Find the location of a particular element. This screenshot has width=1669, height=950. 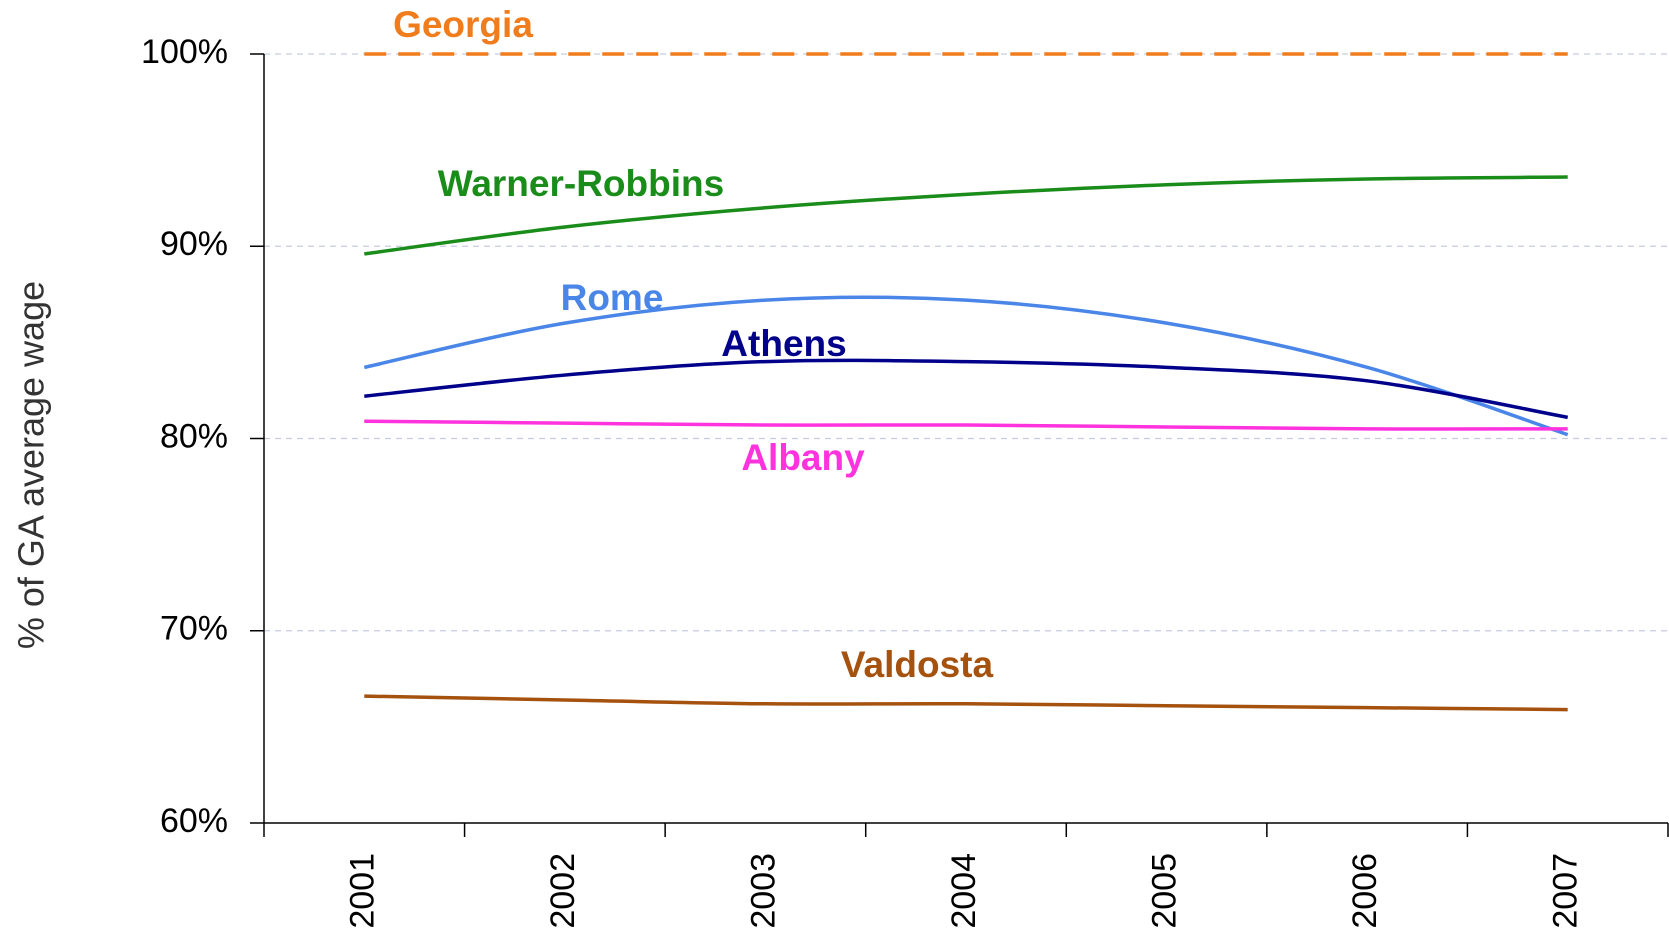

y-tick-label: 60% is located at coordinates (194, 821).